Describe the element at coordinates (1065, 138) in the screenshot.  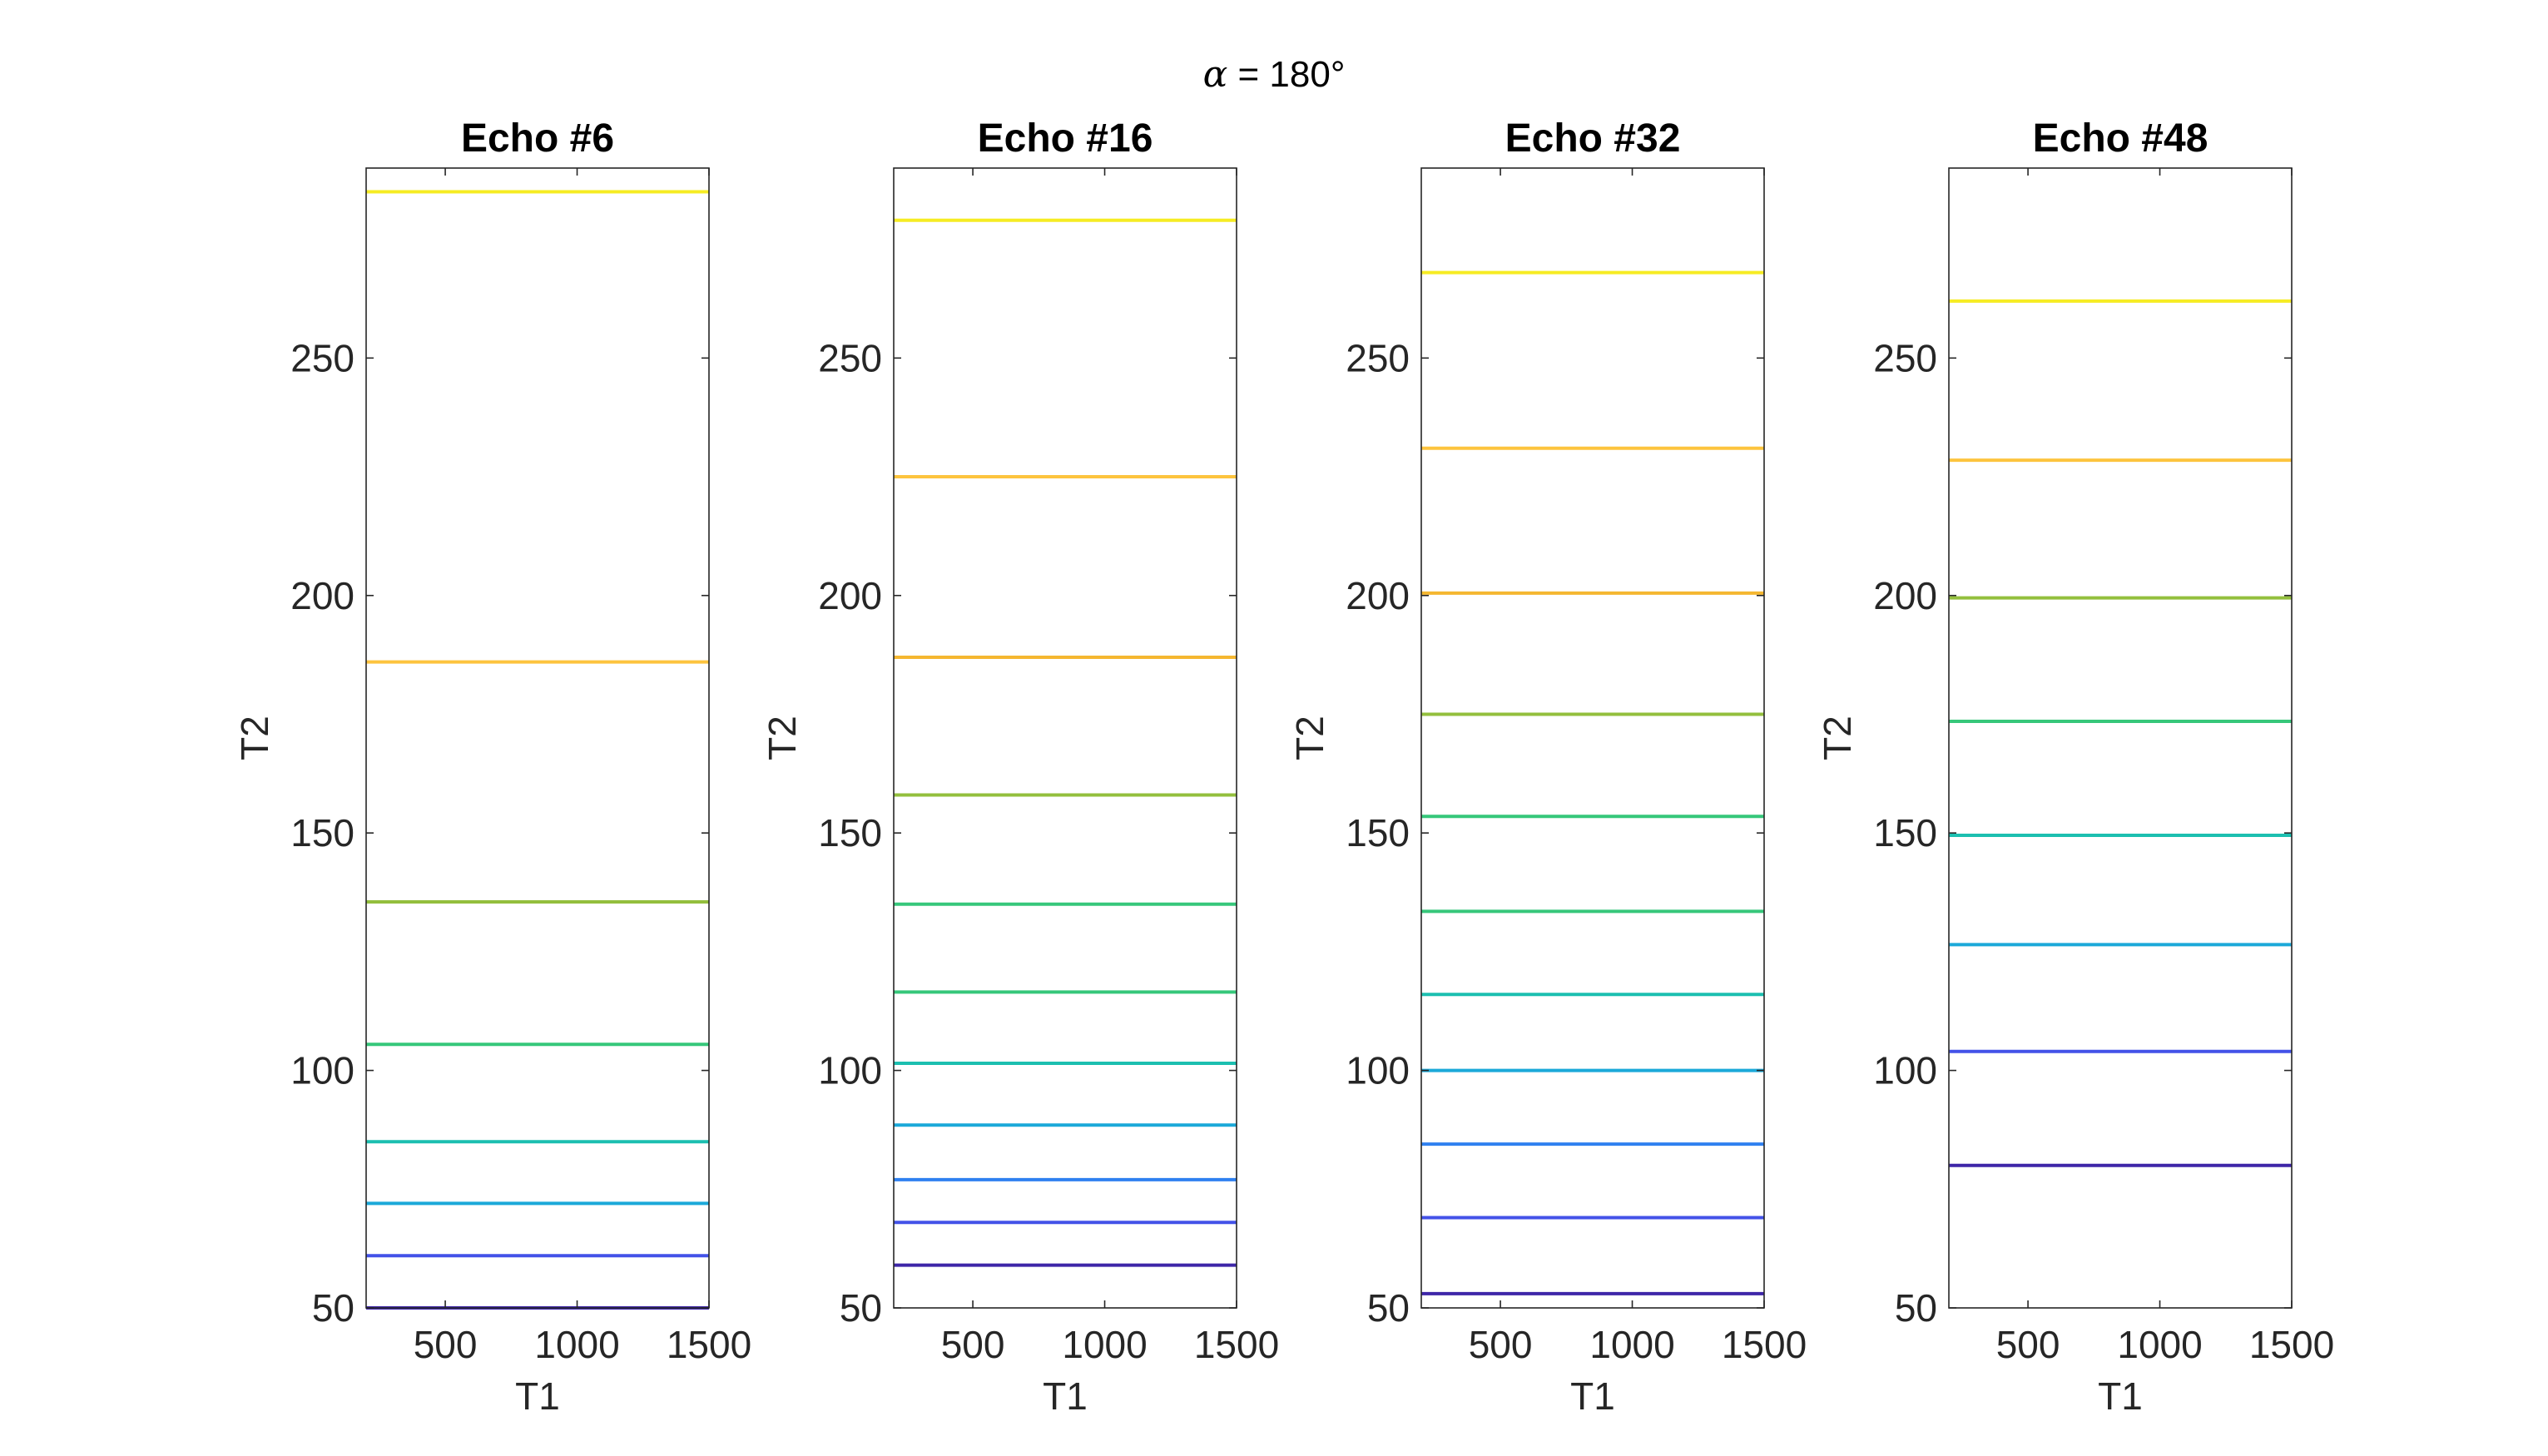
I see `chart-title: Echo #16` at that location.